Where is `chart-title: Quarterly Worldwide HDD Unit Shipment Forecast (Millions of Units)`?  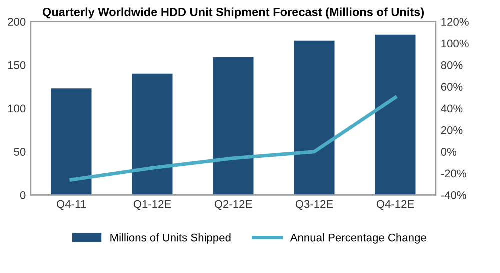
chart-title: Quarterly Worldwide HDD Unit Shipment Forecast (Millions of Units) is located at coordinates (233, 13).